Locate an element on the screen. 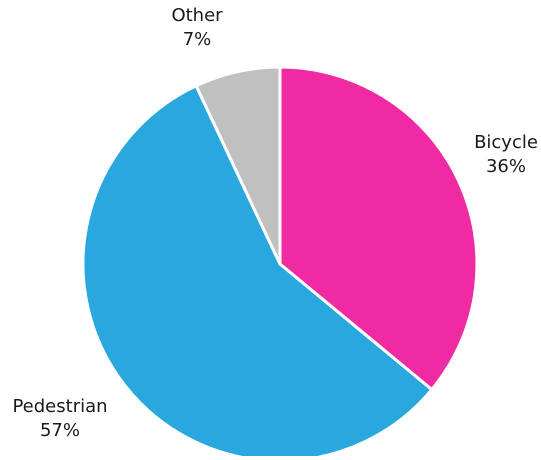 This screenshot has width=541, height=460. slice-value-bicycle: 36% is located at coordinates (506, 166).